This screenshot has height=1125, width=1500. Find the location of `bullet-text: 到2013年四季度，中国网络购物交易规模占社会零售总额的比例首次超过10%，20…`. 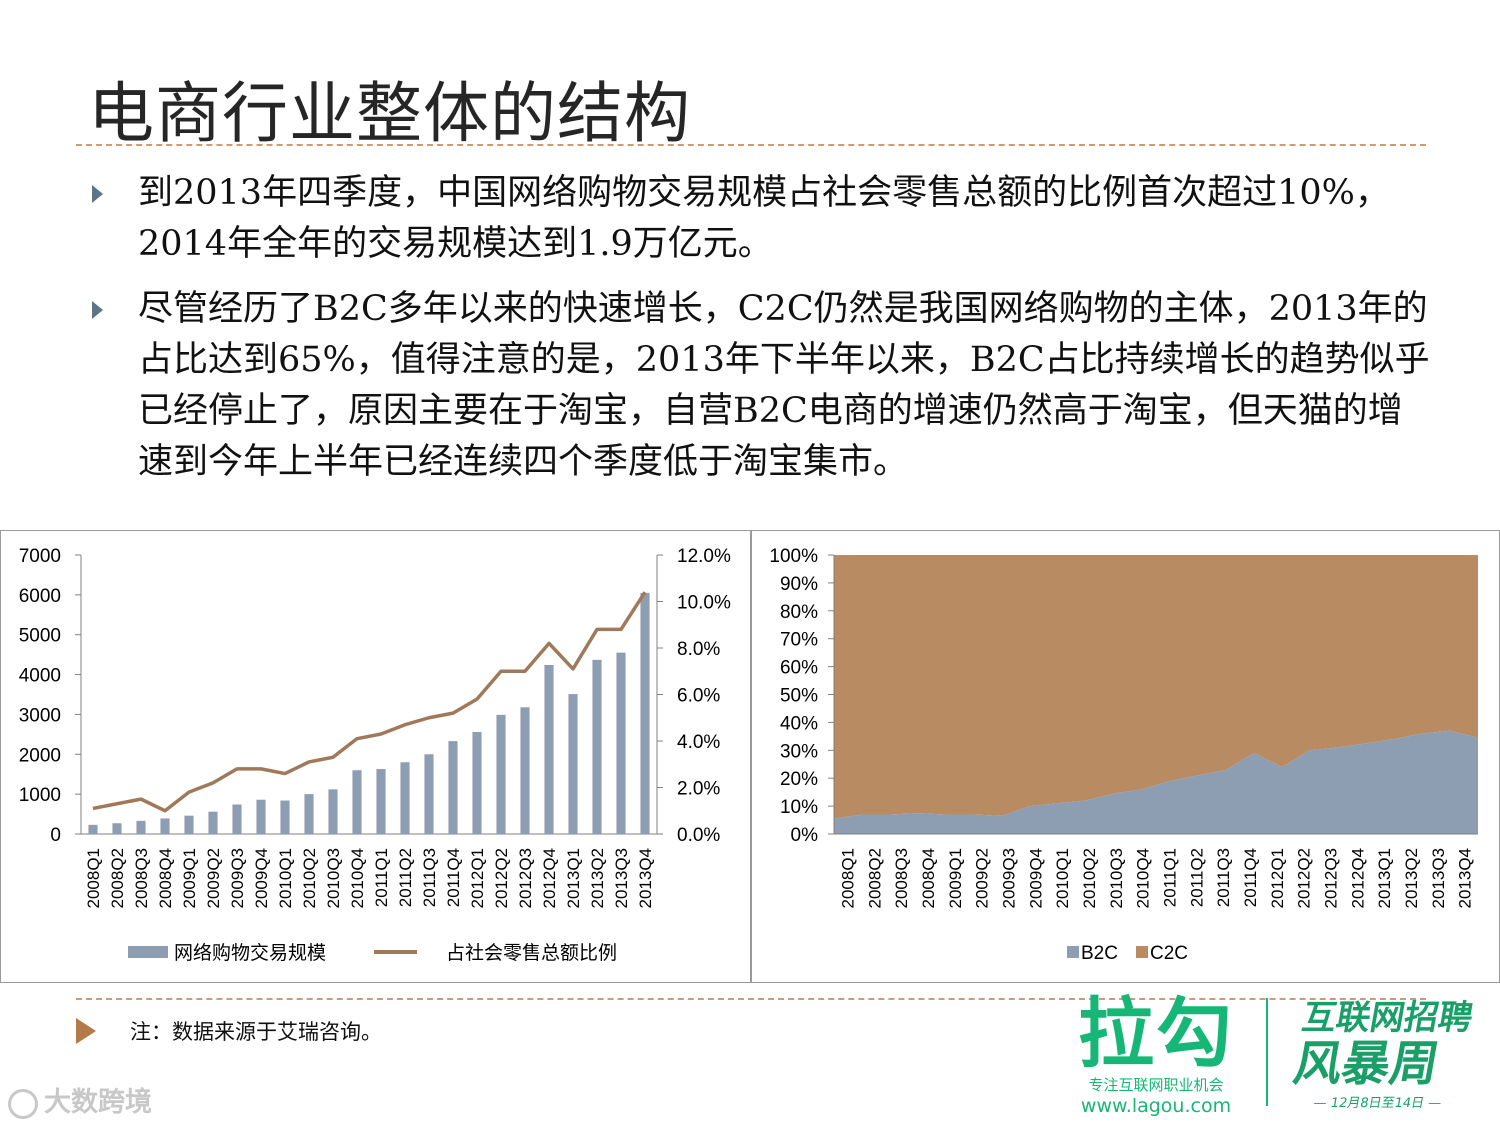

bullet-text: 到2013年四季度，中国网络购物交易规模占社会零售总额的比例首次超过10%，20… is located at coordinates (764, 218).